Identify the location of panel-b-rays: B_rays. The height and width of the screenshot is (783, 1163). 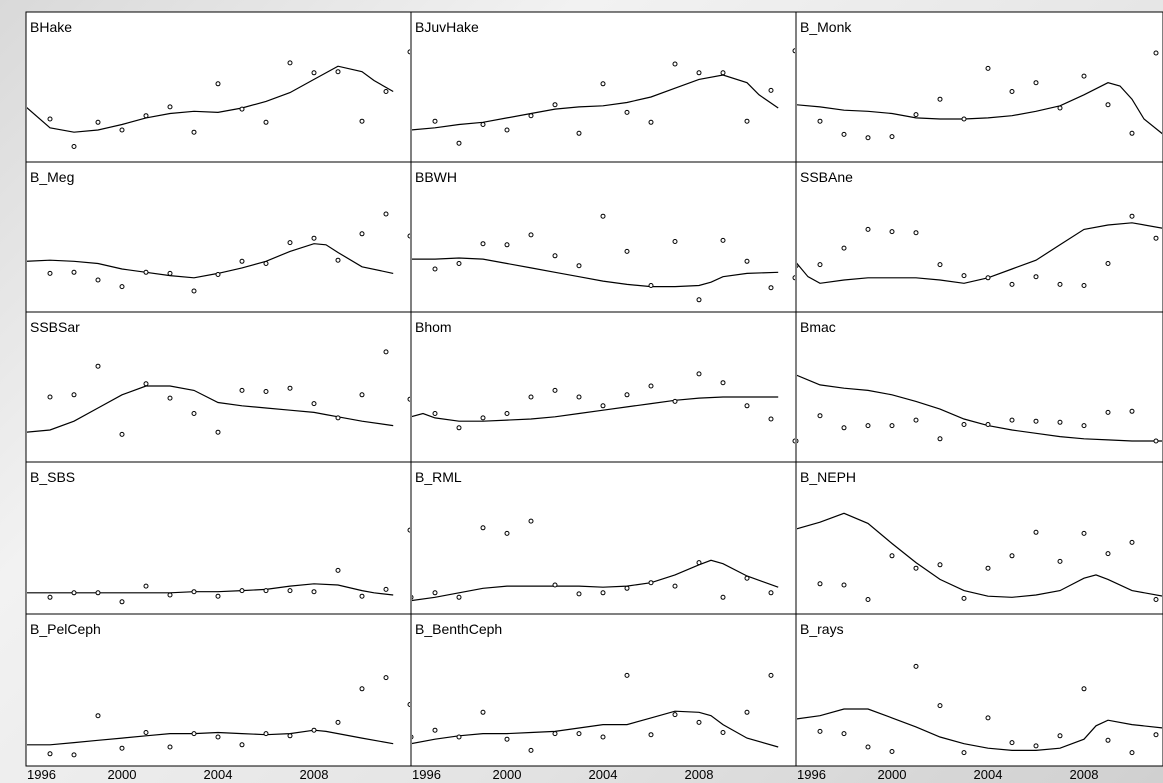
(979, 690).